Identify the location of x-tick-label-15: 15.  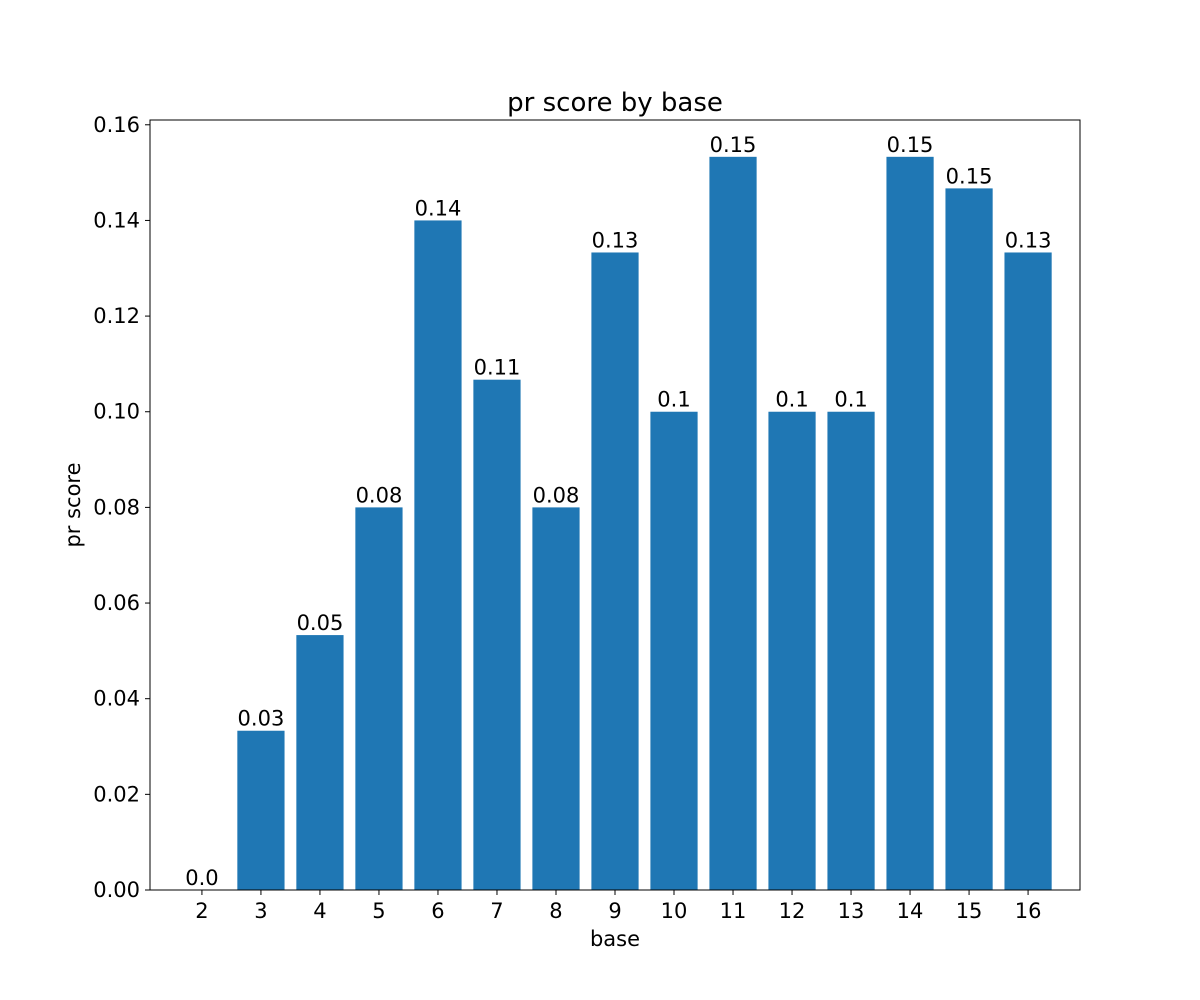
(969, 911).